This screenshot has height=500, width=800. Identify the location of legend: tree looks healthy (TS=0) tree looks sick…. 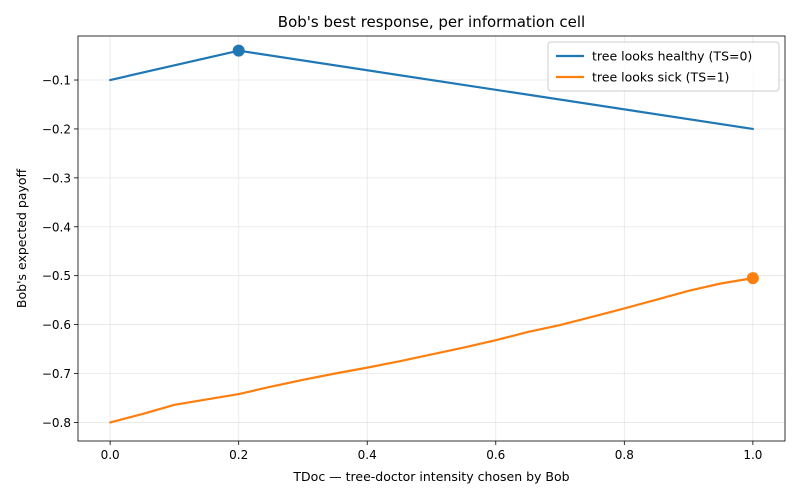
(663, 66).